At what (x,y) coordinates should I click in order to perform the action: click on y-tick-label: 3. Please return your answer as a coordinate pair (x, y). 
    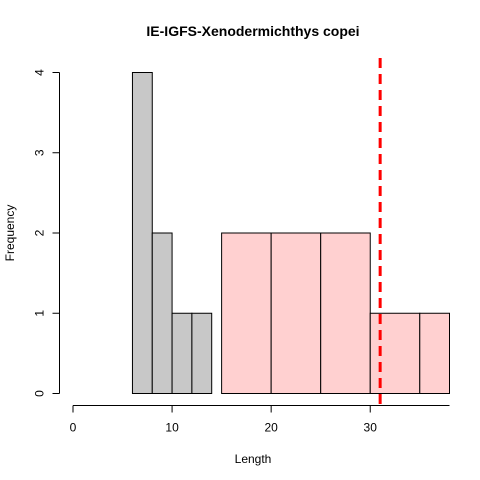
    Looking at the image, I should click on (40, 152).